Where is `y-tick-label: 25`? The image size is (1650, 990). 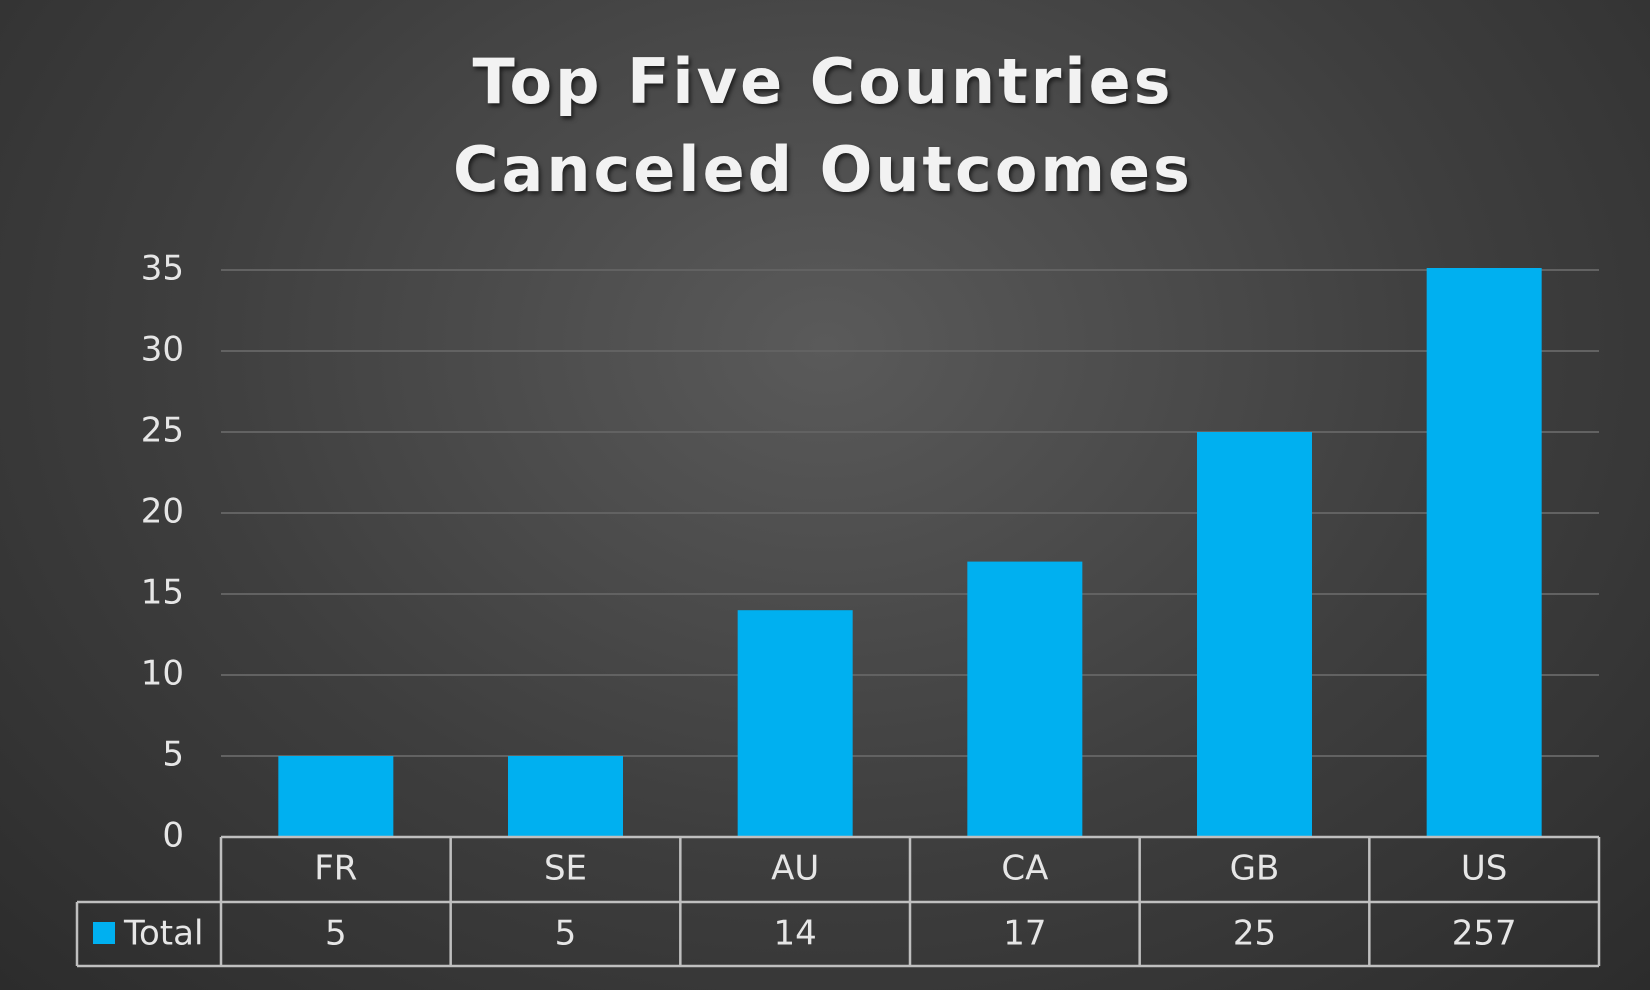 y-tick-label: 25 is located at coordinates (162, 431).